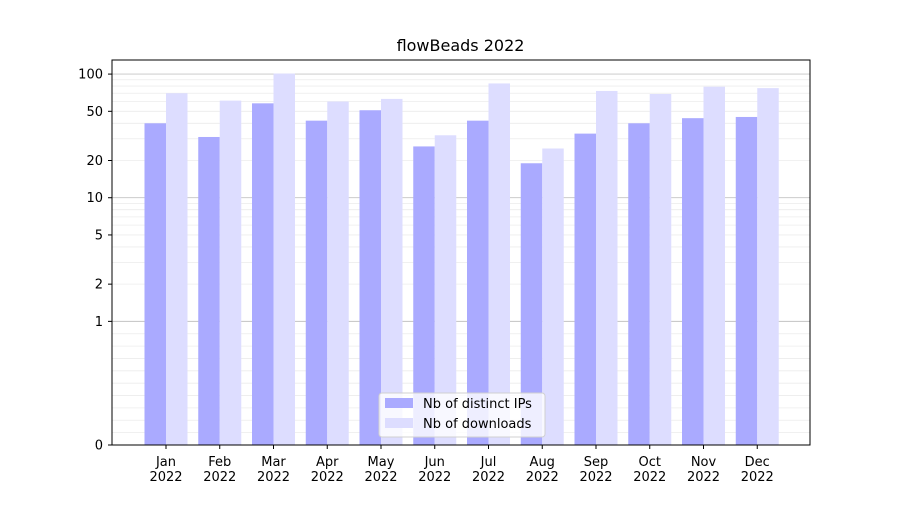 The width and height of the screenshot is (900, 505). Describe the element at coordinates (90, 75) in the screenshot. I see `y-tick-label: 100` at that location.